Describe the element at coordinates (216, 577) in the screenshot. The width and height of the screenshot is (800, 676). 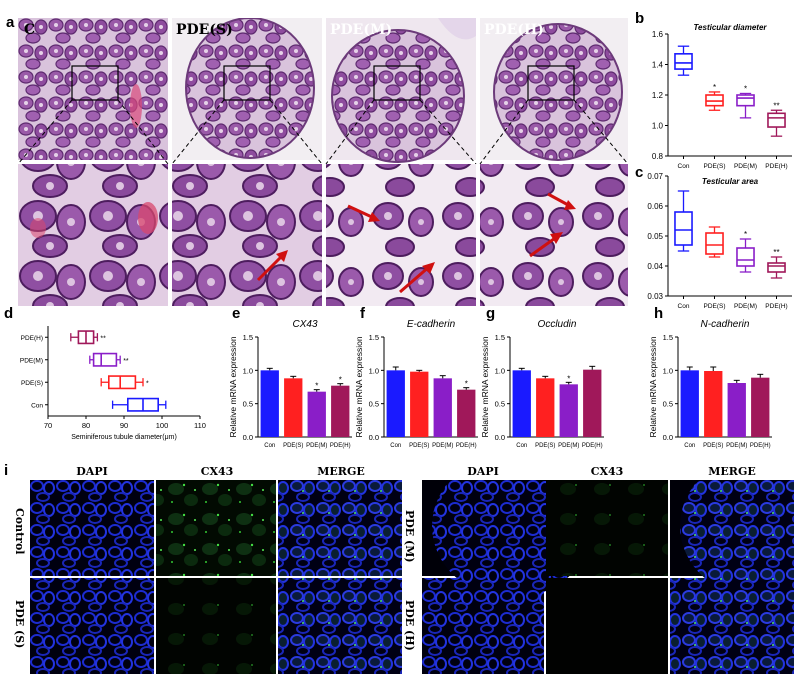
I see `fluorescence-left-grid` at that location.